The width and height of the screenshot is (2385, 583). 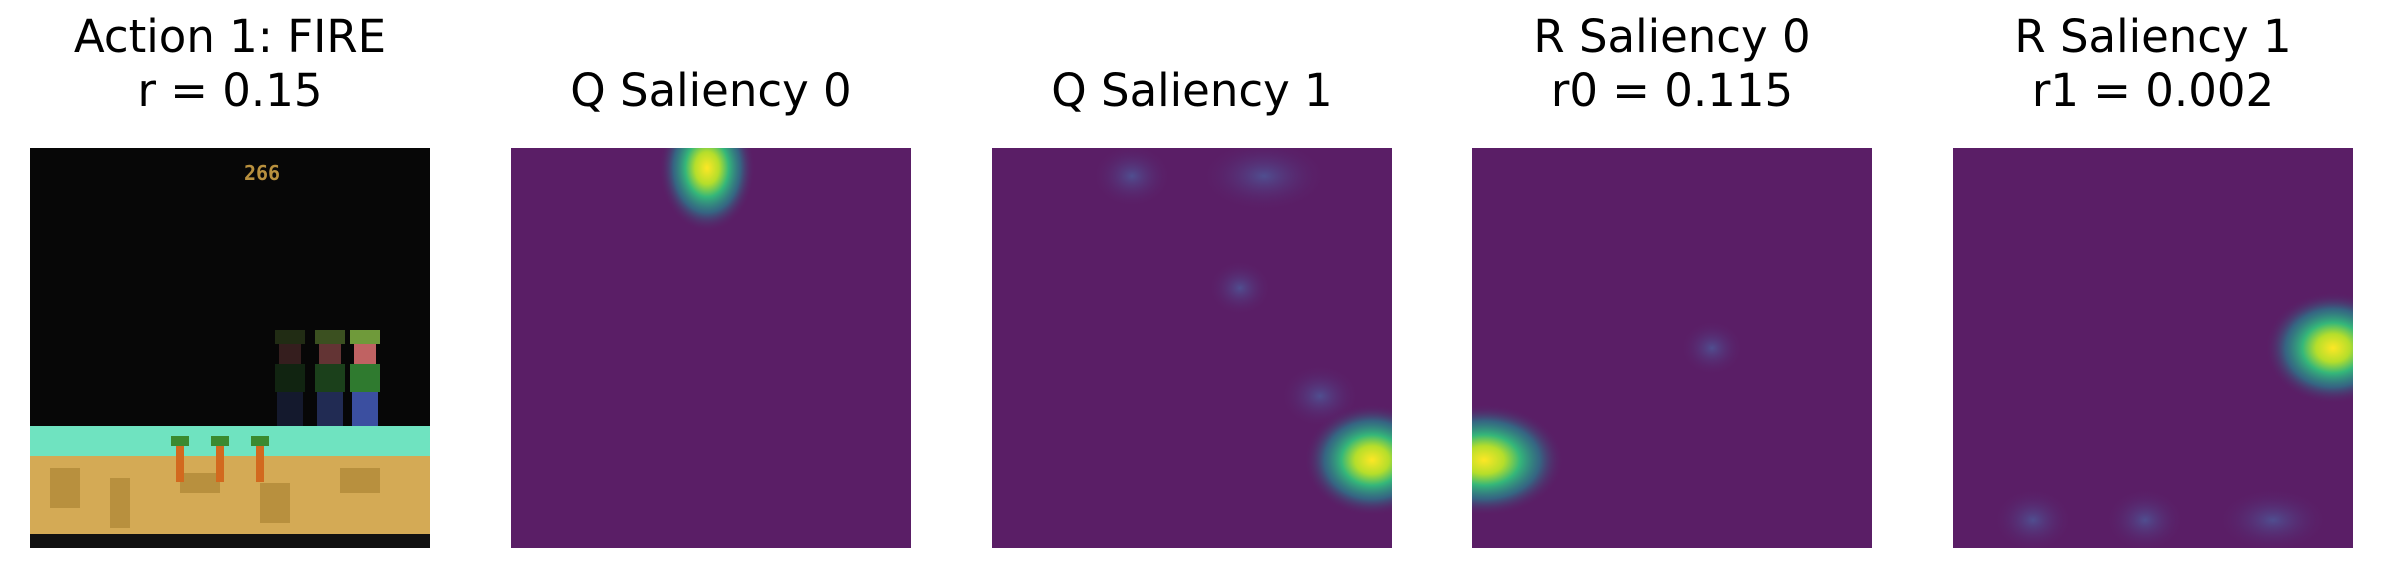 I want to click on panel-title: r0 = 0.115, so click(x=1672, y=90).